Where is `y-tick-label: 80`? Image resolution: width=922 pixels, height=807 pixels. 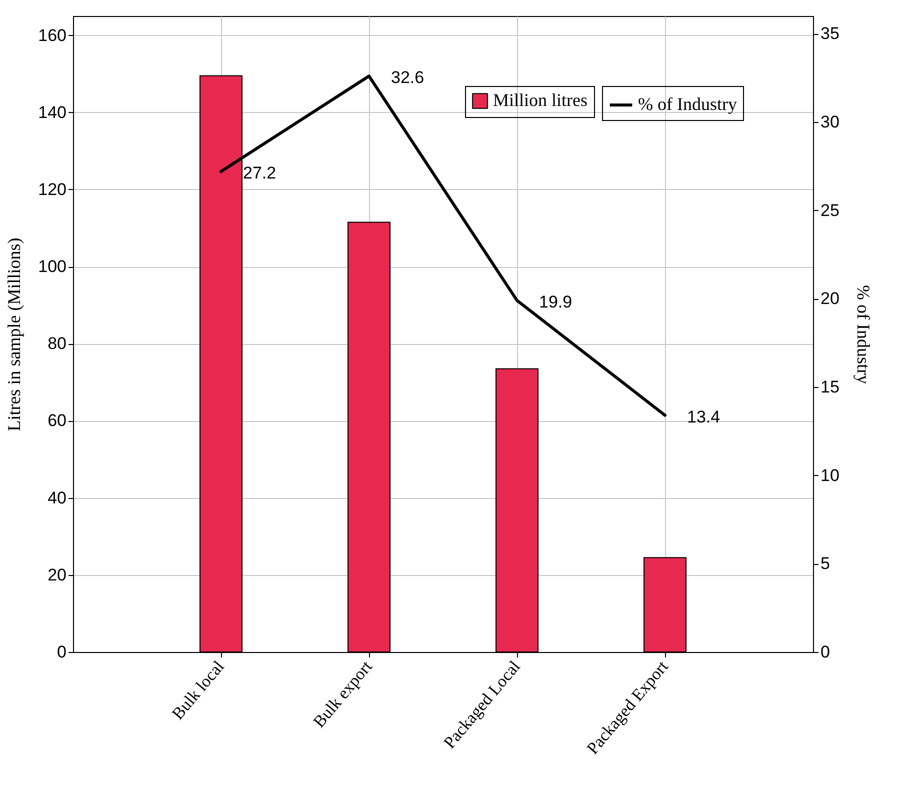 y-tick-label: 80 is located at coordinates (57, 344).